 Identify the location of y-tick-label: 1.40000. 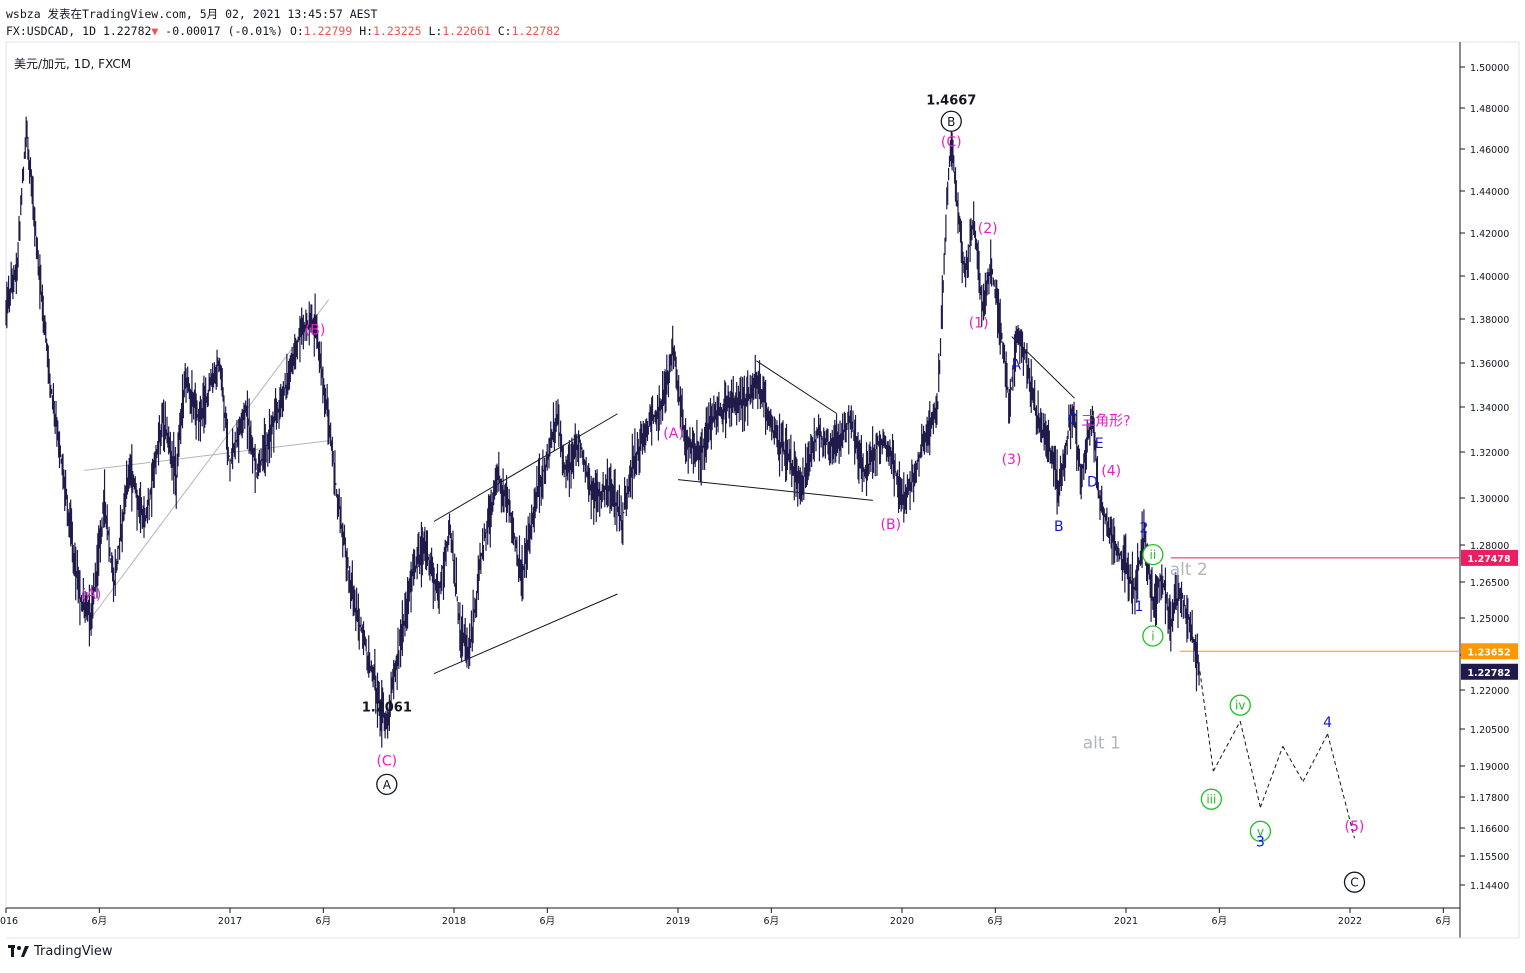
(1489, 277).